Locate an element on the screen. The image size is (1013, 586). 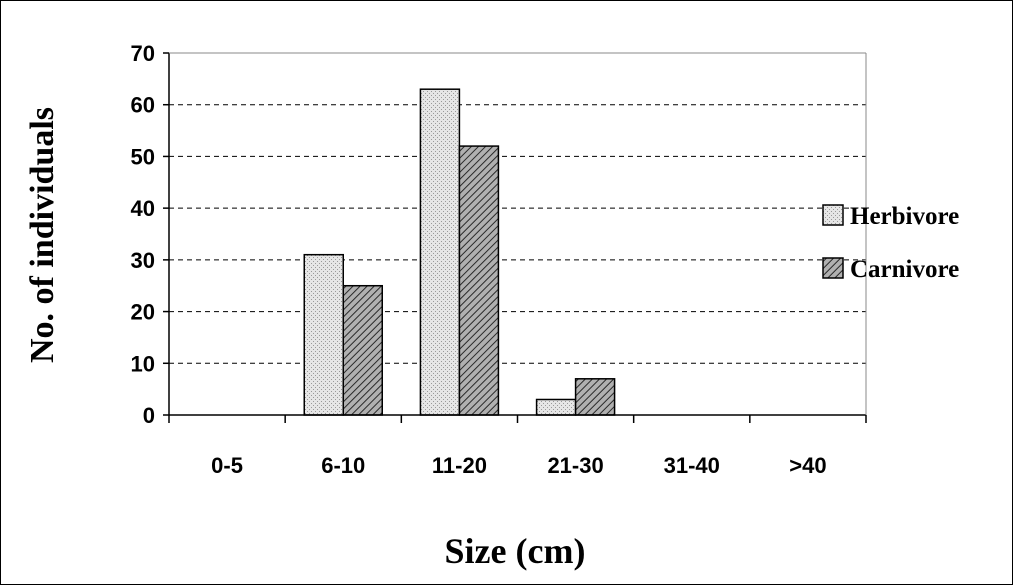
x-tick-label: 11-20 is located at coordinates (459, 465).